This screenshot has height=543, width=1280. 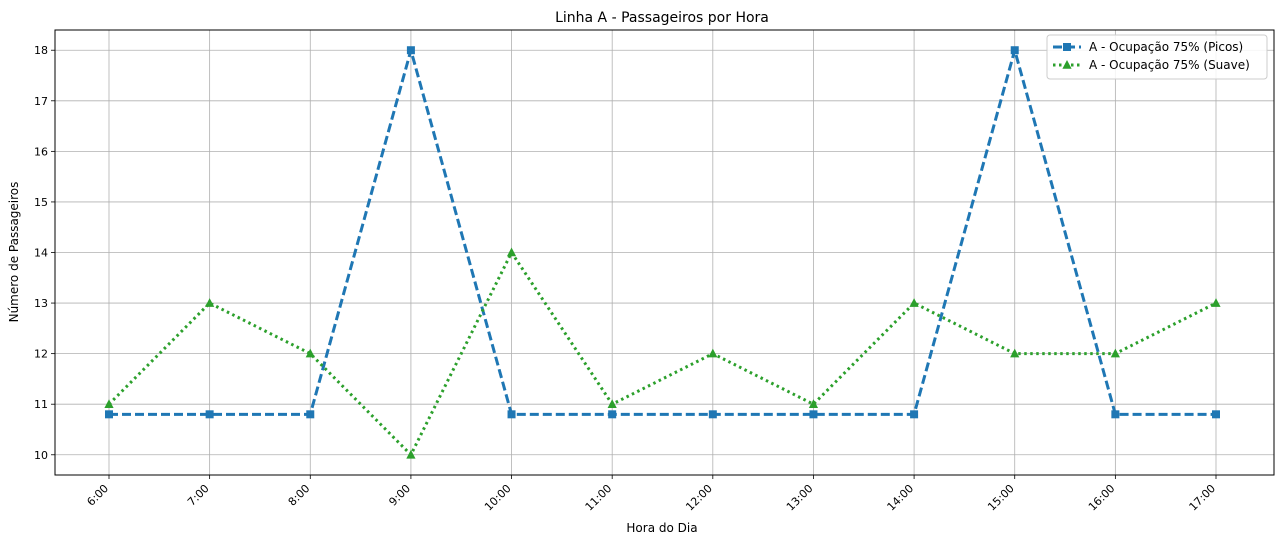 What do you see at coordinates (41, 101) in the screenshot?
I see `y-tick-label: 17` at bounding box center [41, 101].